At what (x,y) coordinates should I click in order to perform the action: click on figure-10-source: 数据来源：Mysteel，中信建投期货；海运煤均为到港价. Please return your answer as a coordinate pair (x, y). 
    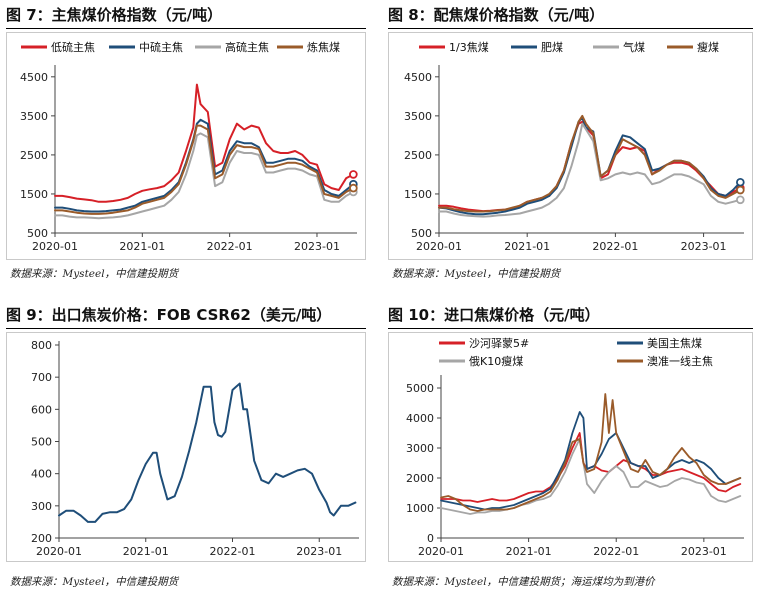
    Looking at the image, I should click on (523, 582).